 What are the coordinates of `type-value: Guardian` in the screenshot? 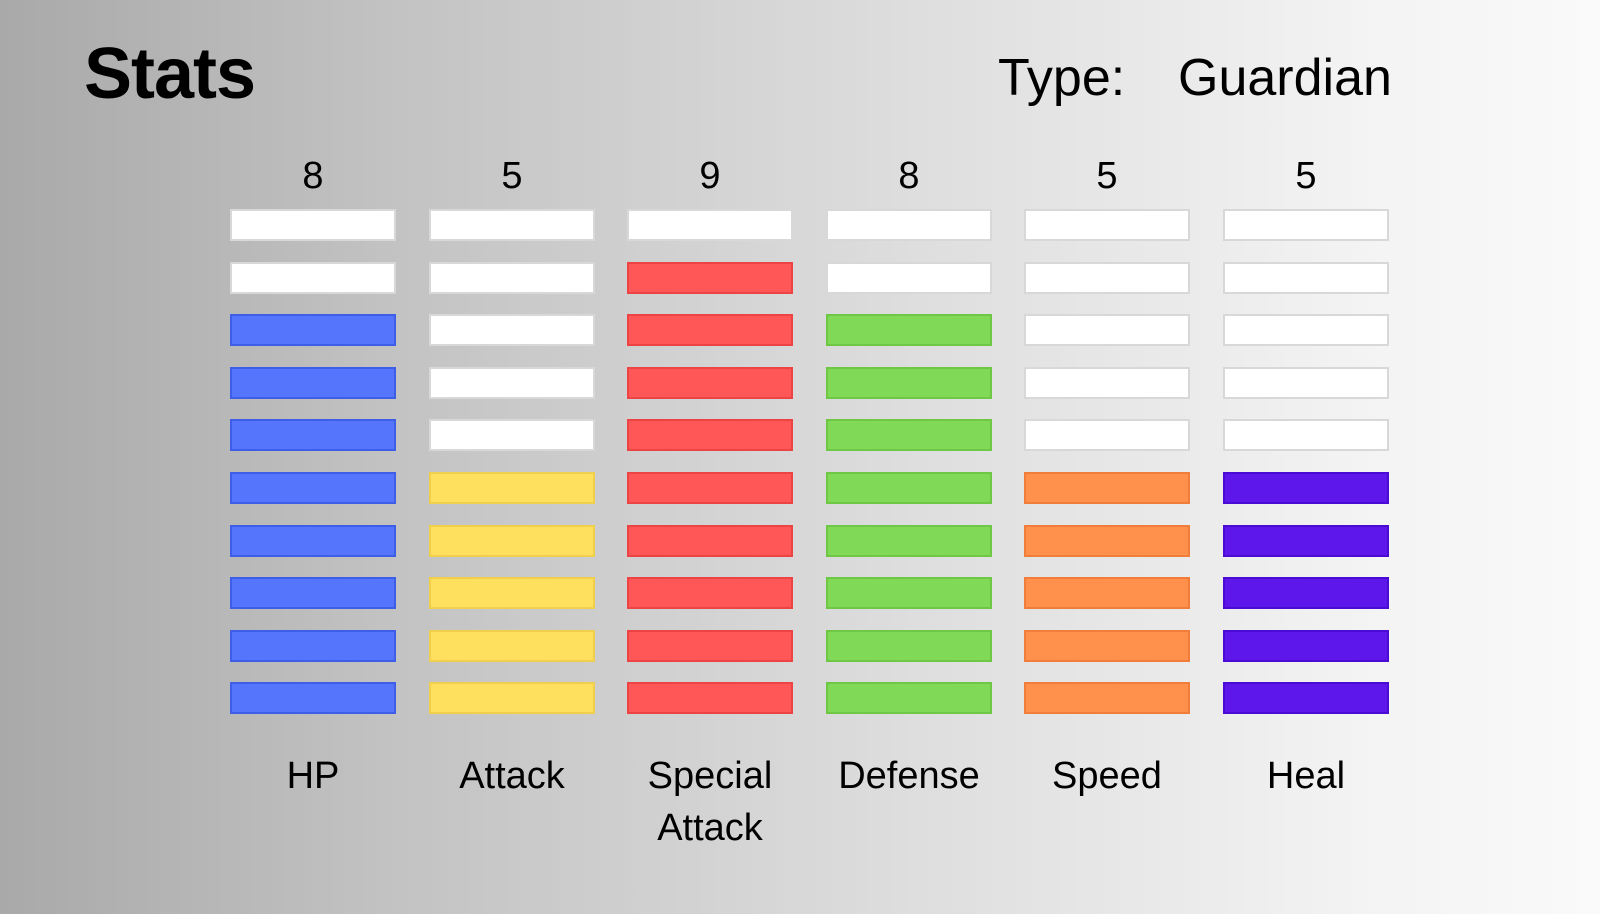 It's located at (1285, 78).